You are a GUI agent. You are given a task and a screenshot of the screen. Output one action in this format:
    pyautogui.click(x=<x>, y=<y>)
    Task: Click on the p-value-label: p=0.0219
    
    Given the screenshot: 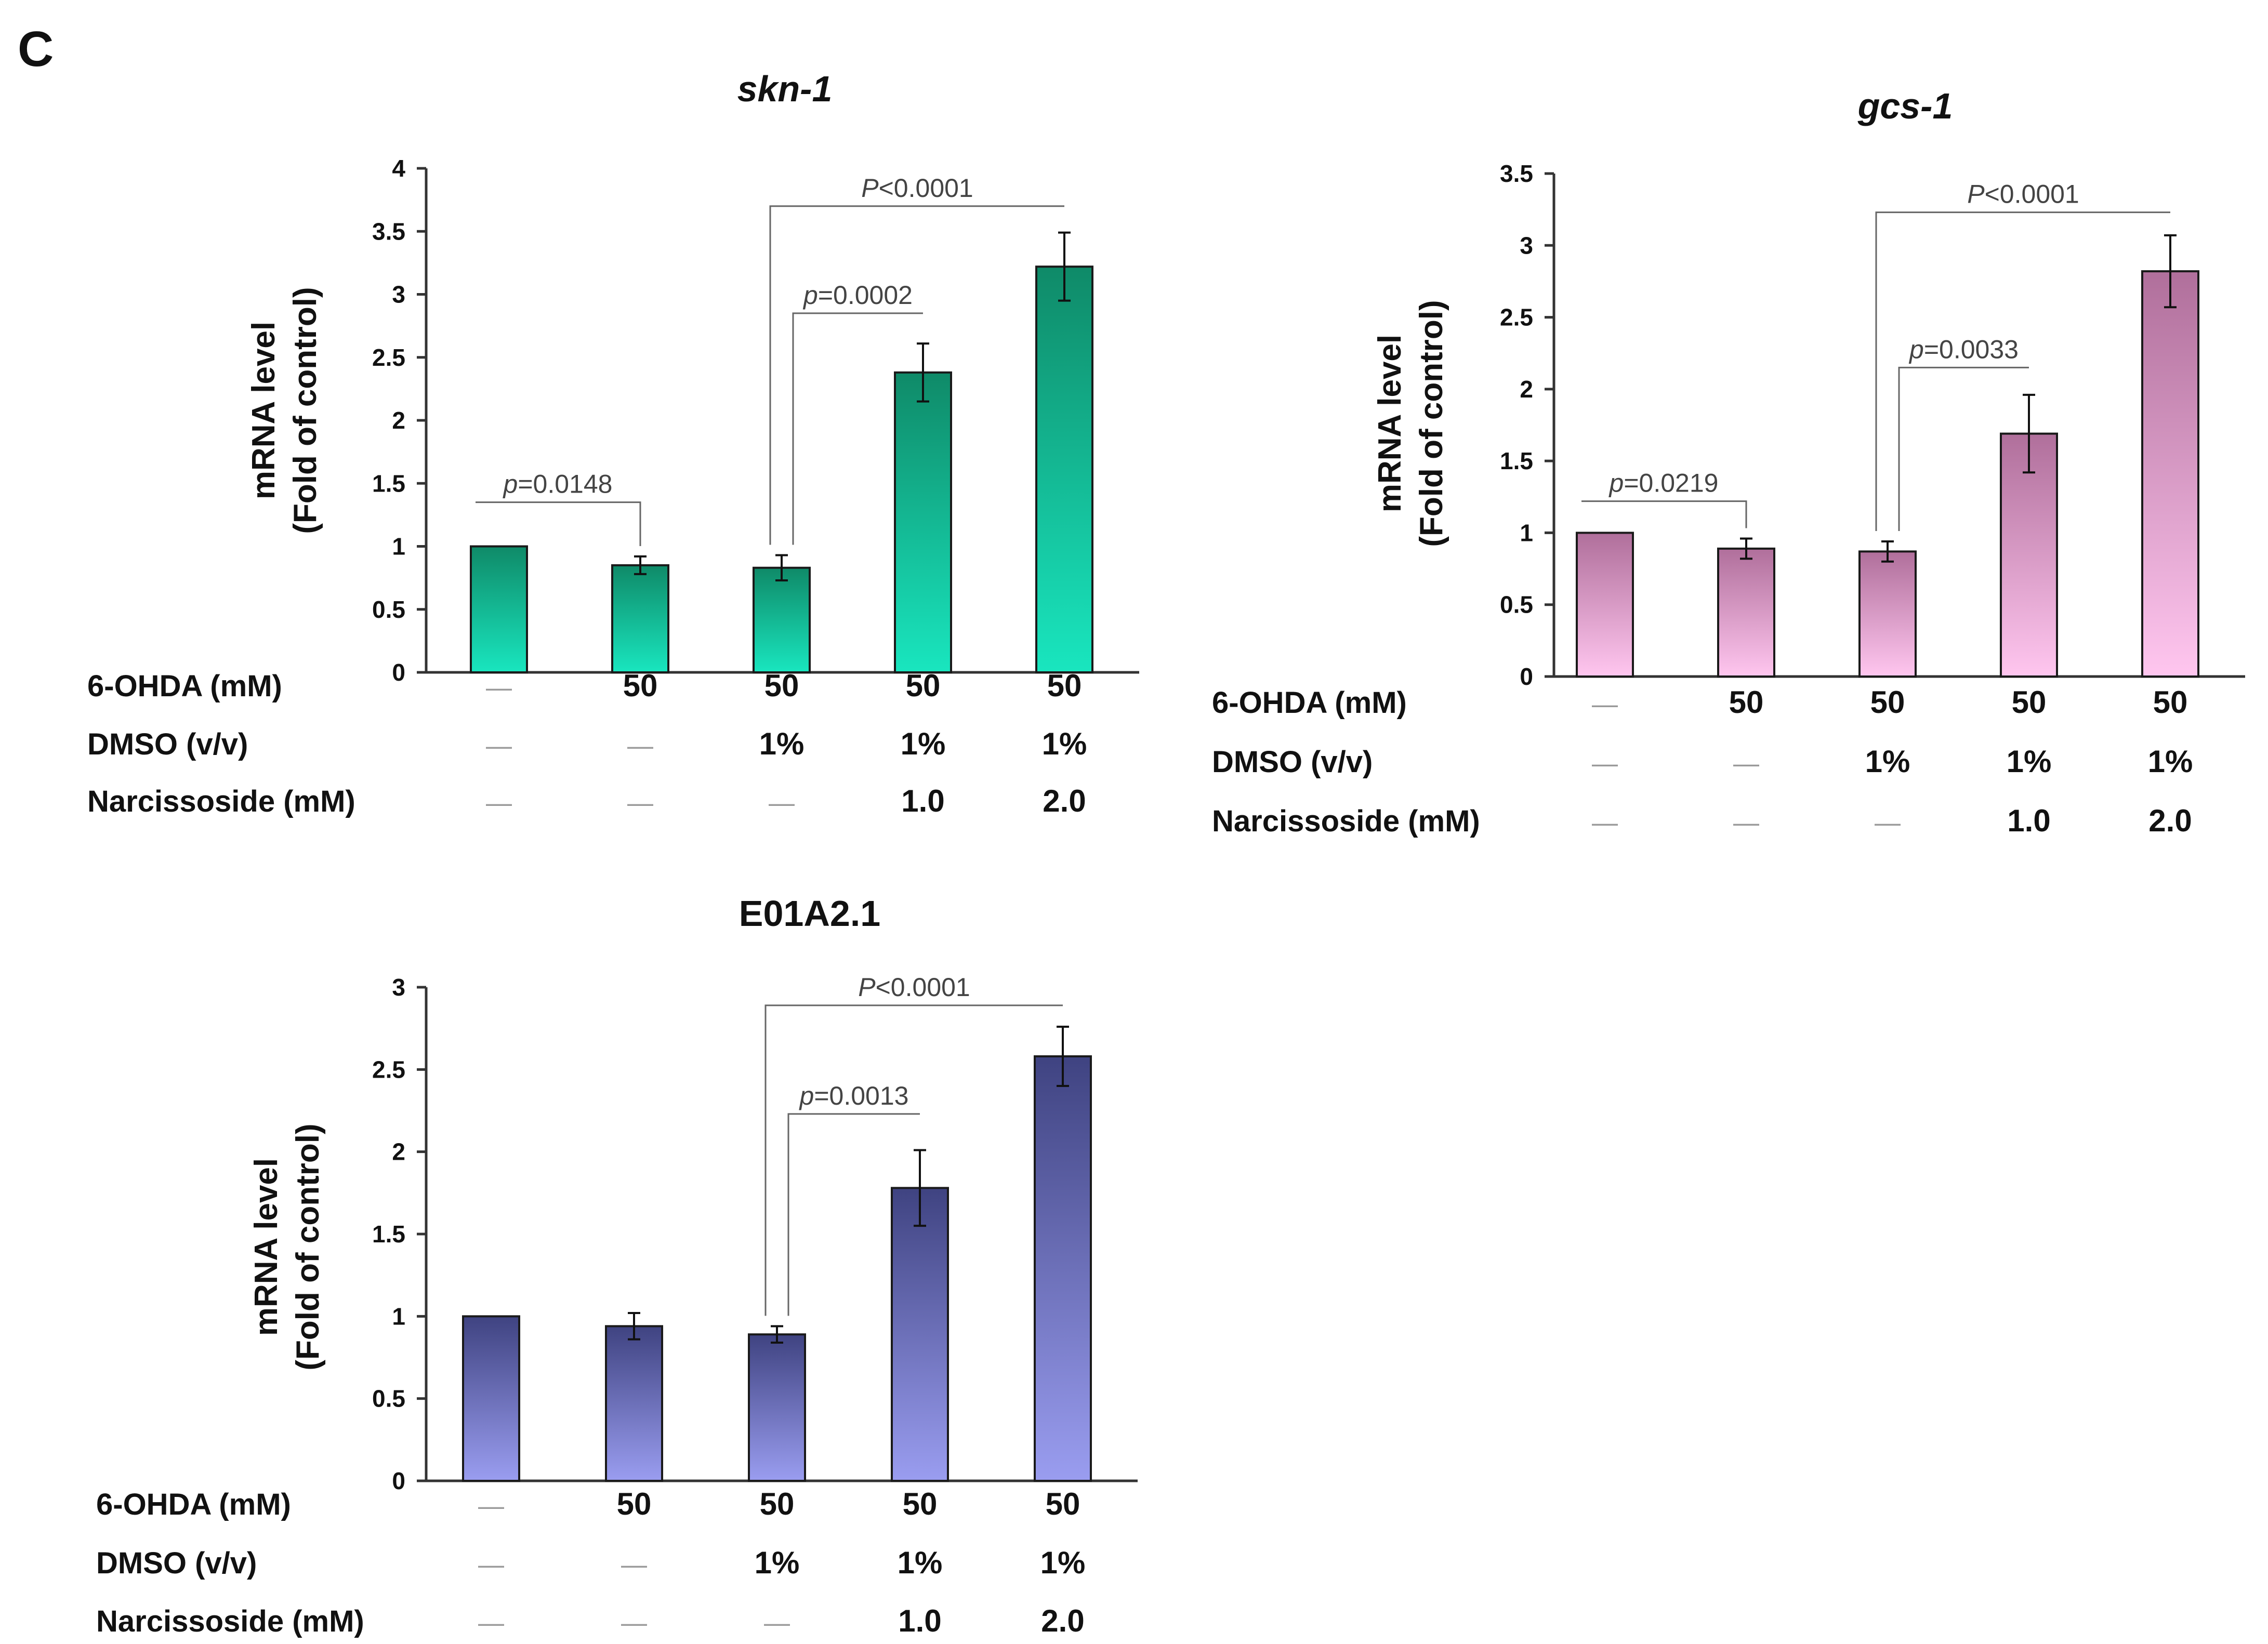 What is the action you would take?
    pyautogui.click(x=1663, y=483)
    